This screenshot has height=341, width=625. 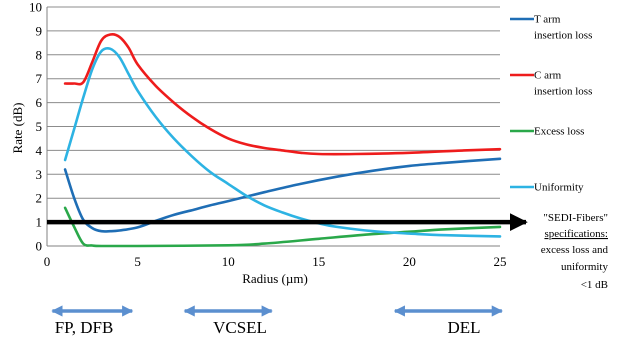 I want to click on legend-label-1: T arm, so click(x=547, y=20).